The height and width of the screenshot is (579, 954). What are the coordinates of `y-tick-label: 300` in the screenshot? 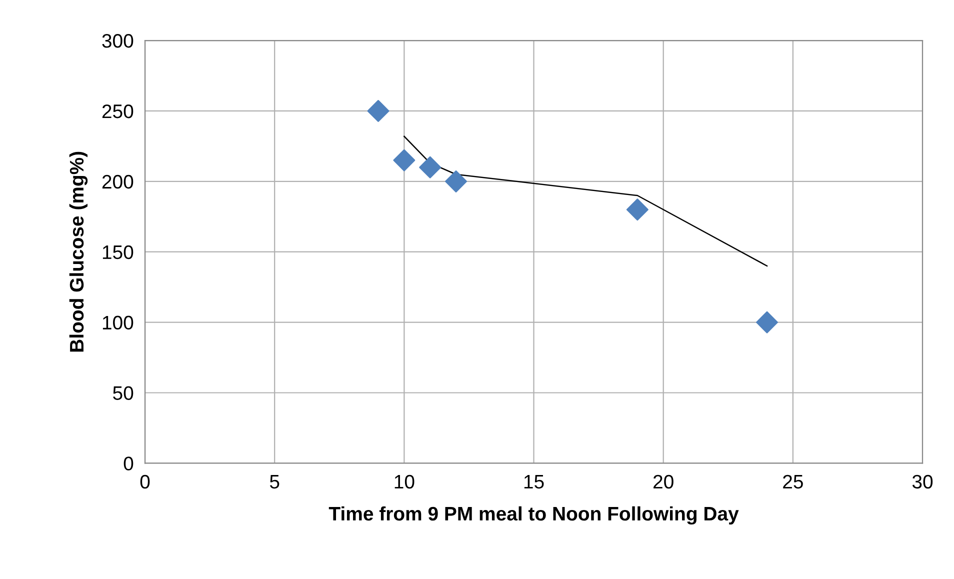 It's located at (118, 41).